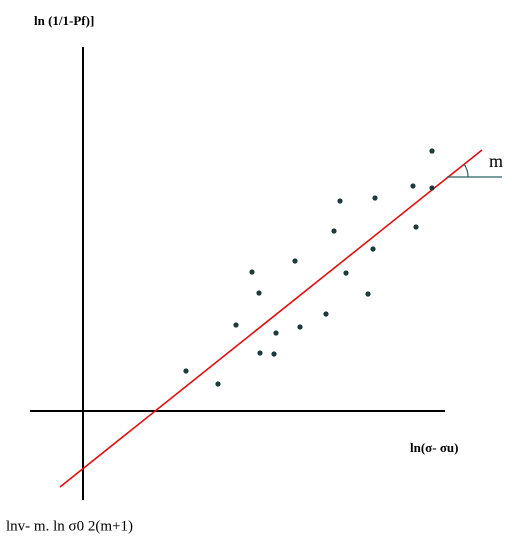  What do you see at coordinates (496, 161) in the screenshot?
I see `slope-label: m` at bounding box center [496, 161].